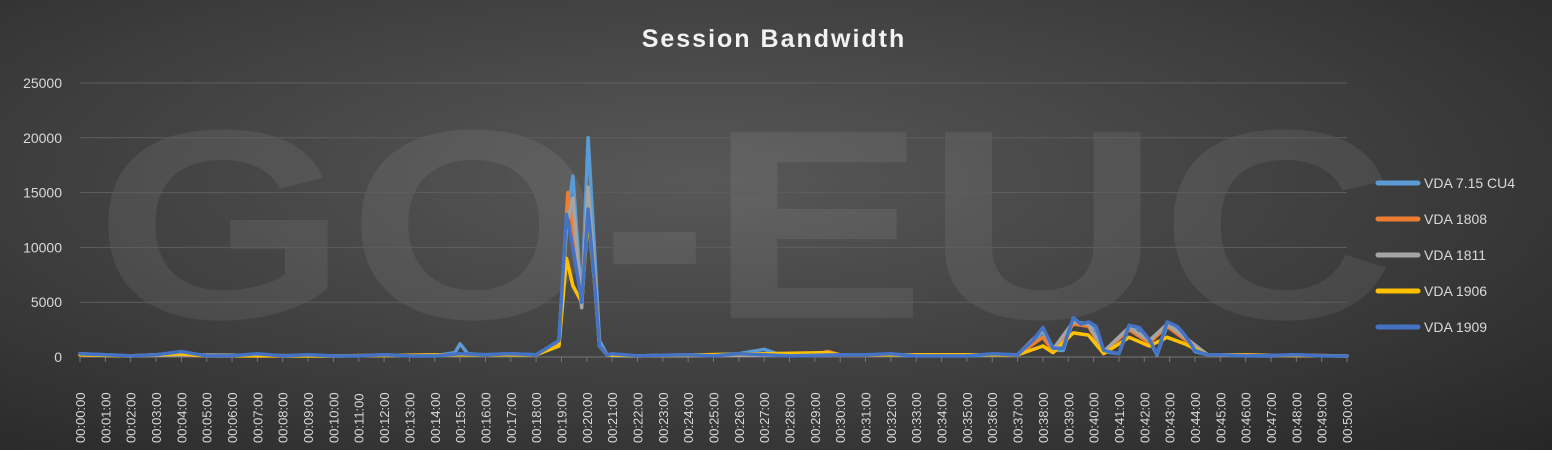 The width and height of the screenshot is (1552, 450). I want to click on x-tick-label: 00:43:00, so click(1170, 417).